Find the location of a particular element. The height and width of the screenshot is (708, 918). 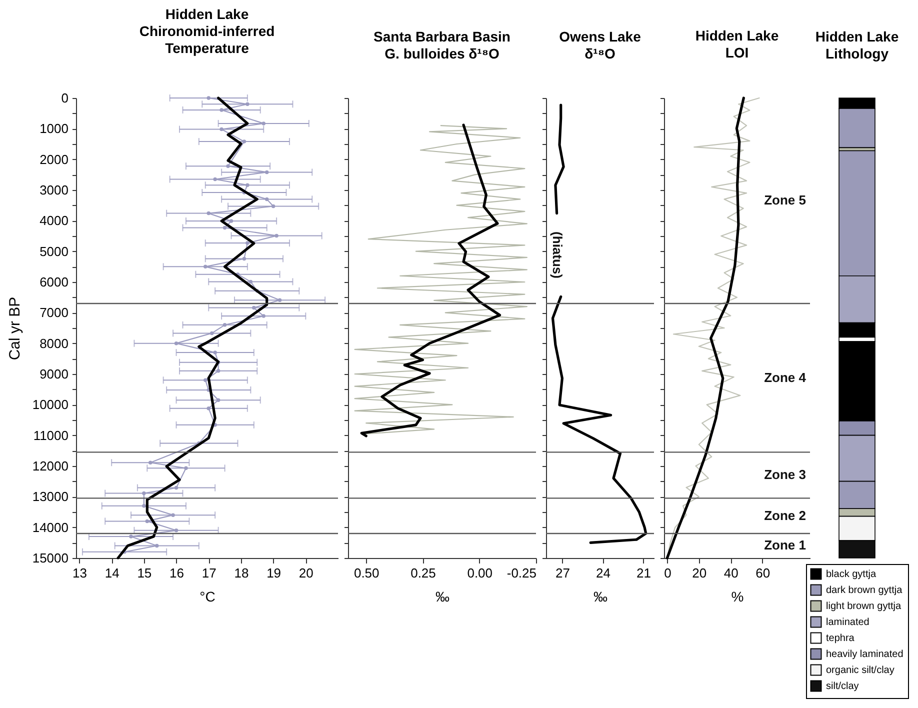

y-tick-label: 3000 is located at coordinates (54, 190).